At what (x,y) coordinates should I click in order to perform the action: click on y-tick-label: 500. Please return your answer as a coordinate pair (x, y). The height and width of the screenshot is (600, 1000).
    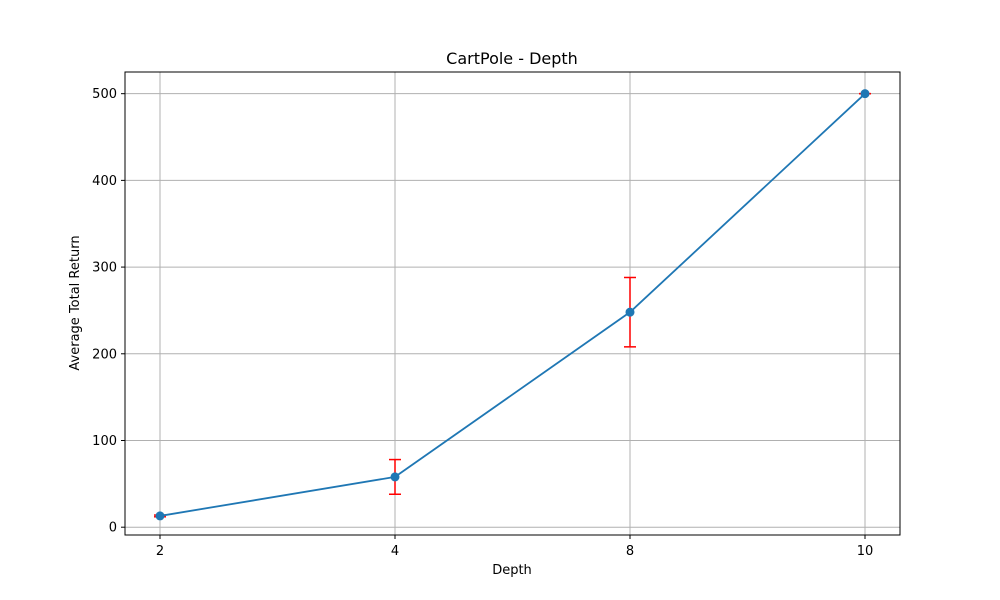
    Looking at the image, I should click on (104, 94).